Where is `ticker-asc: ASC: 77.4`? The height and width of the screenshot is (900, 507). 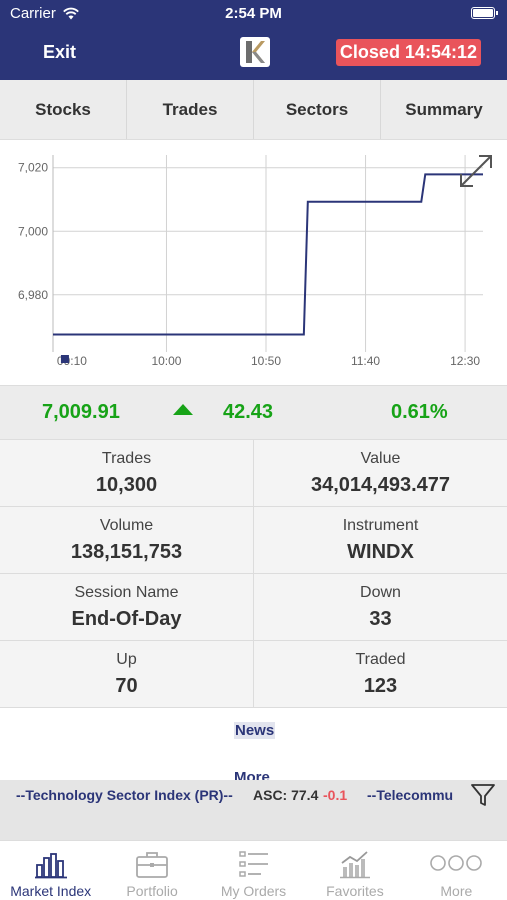
ticker-asc: ASC: 77.4 is located at coordinates (286, 795).